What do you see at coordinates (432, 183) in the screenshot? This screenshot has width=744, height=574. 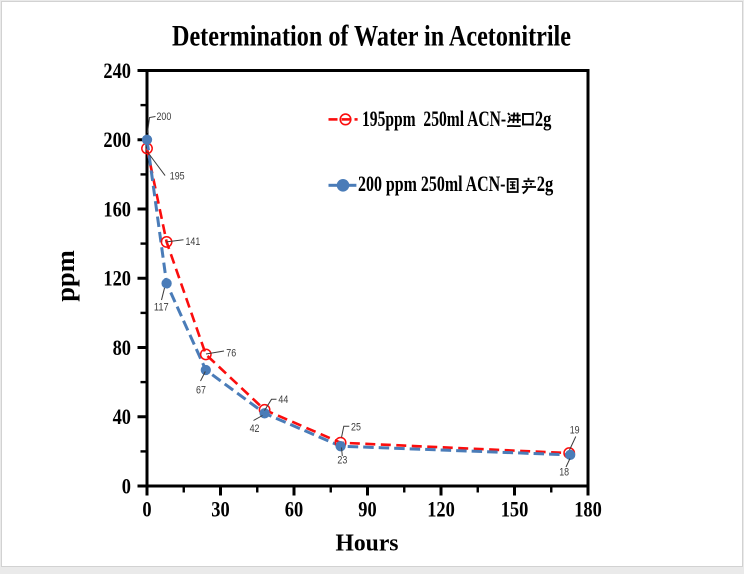 I see `svg-text: 200 ppm 250ml ACN-` at bounding box center [432, 183].